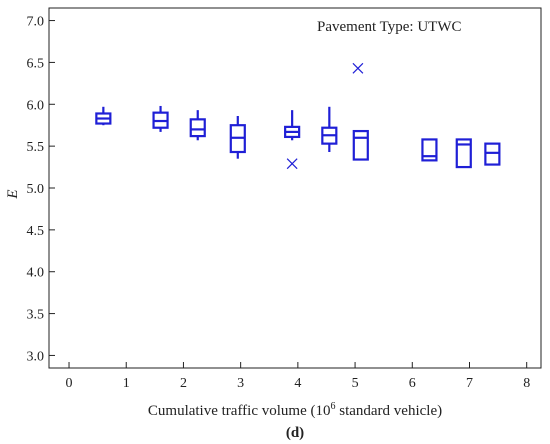 This screenshot has height=444, width=550. Describe the element at coordinates (69, 383) in the screenshot. I see `x-tick-label: 0` at that location.